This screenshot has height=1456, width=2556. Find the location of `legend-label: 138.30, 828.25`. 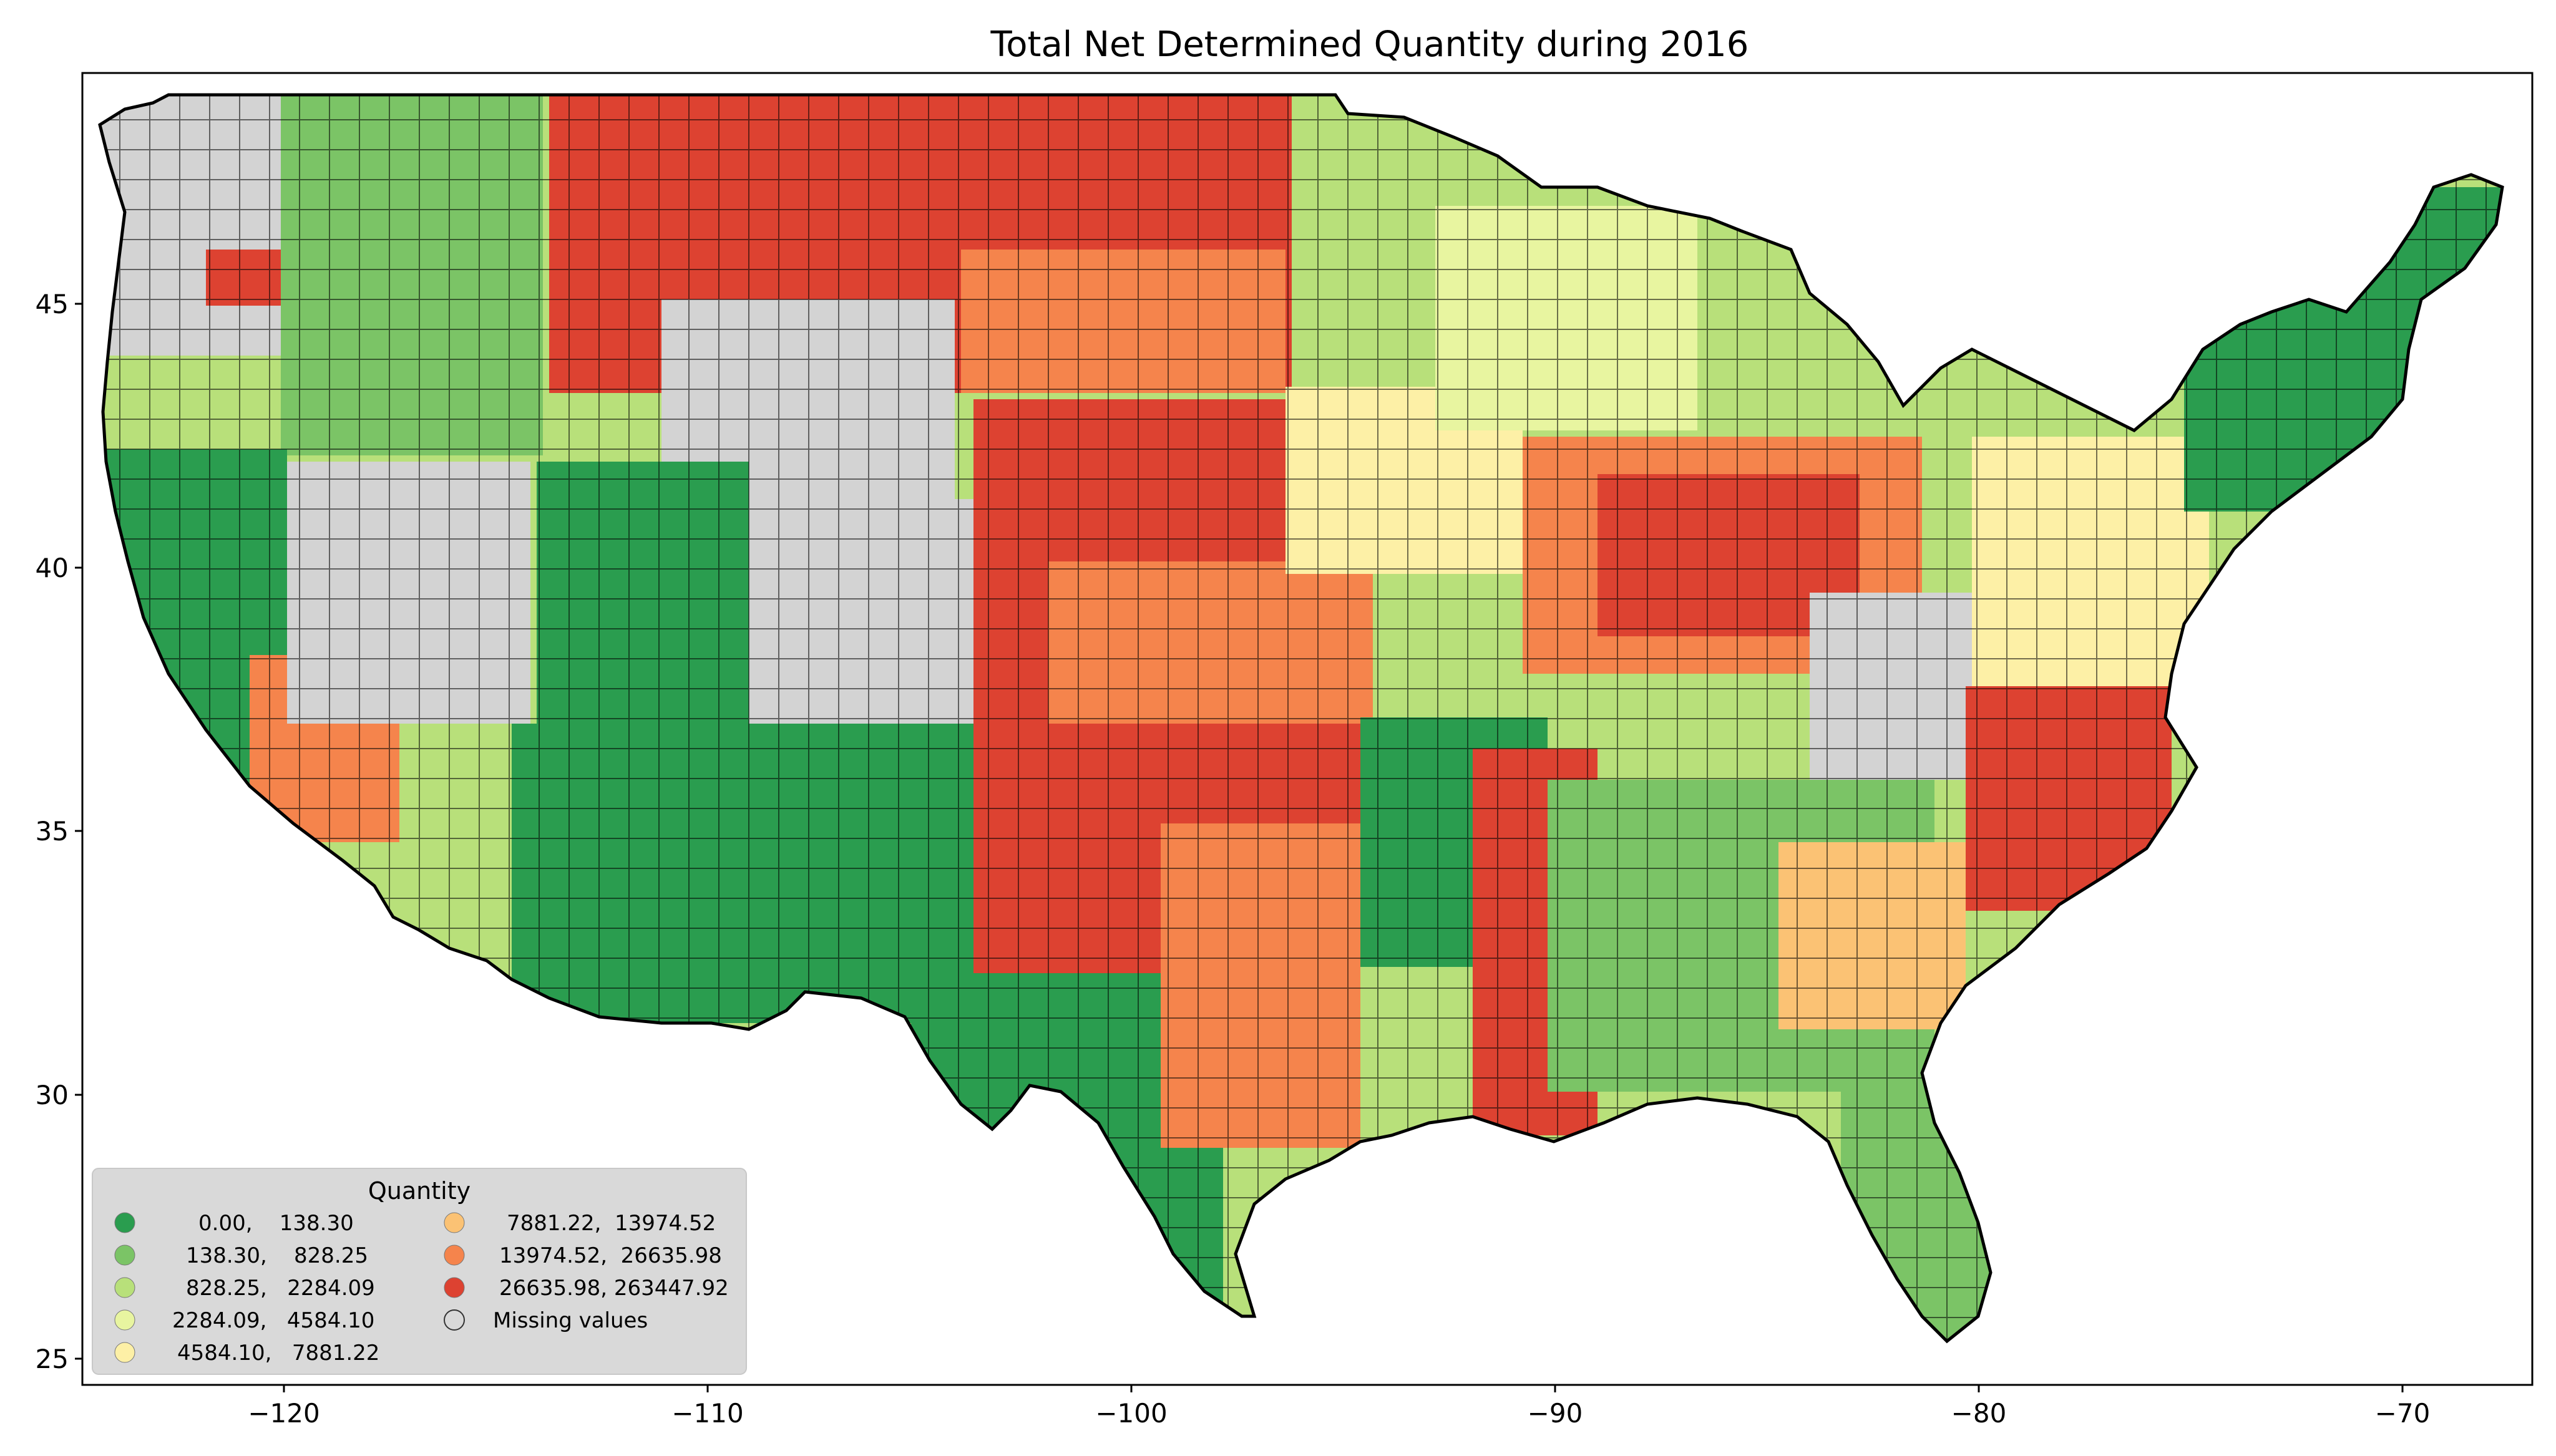

legend-label: 138.30, 828.25 is located at coordinates (277, 1255).